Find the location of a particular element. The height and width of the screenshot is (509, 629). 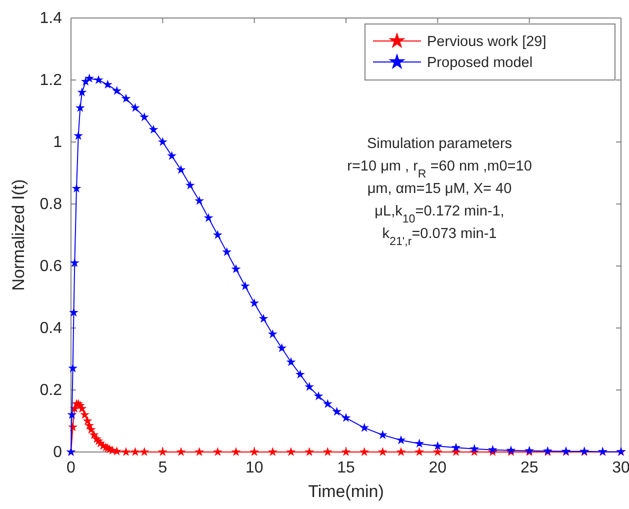

x-tick-label: 25 is located at coordinates (529, 467).